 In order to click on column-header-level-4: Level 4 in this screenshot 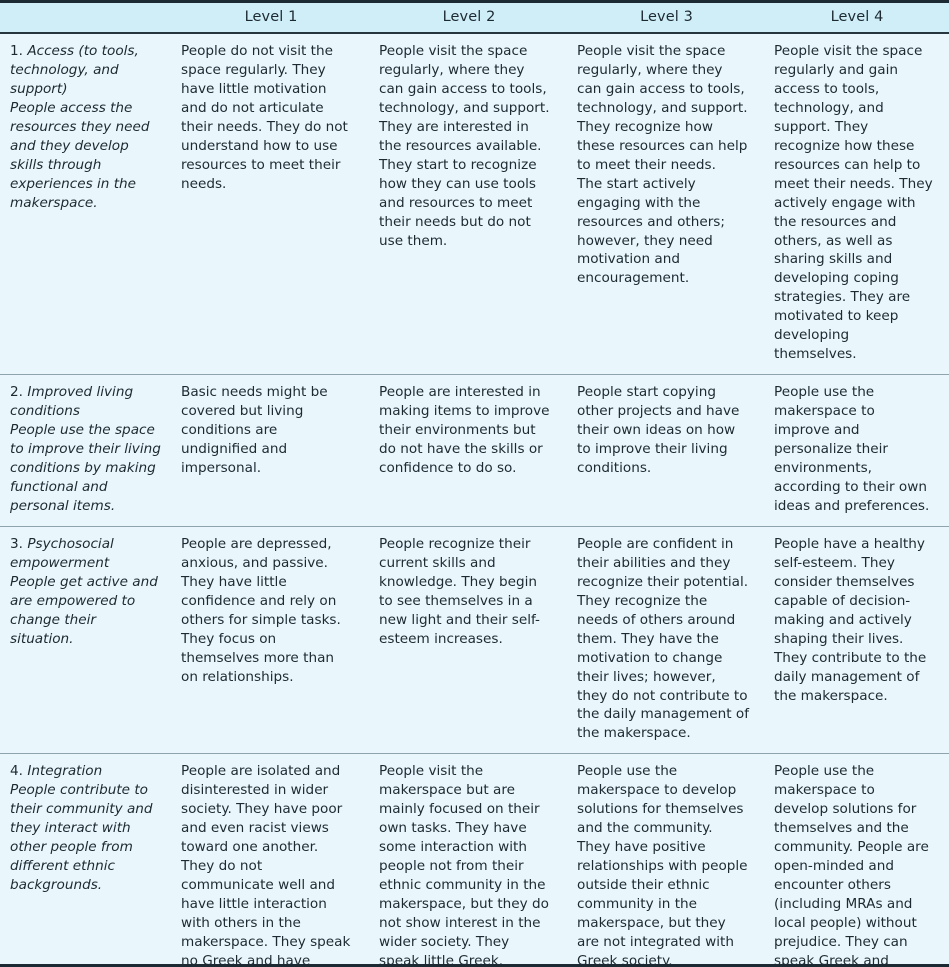, I will do `click(857, 18)`.